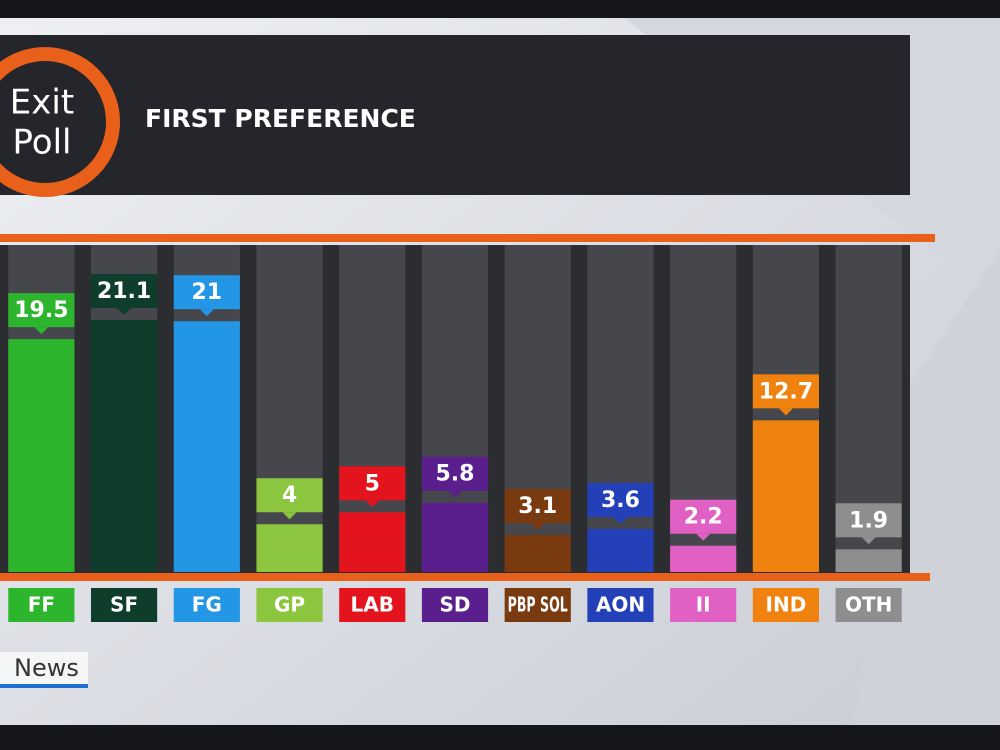  I want to click on value-label: 3.1, so click(537, 506).